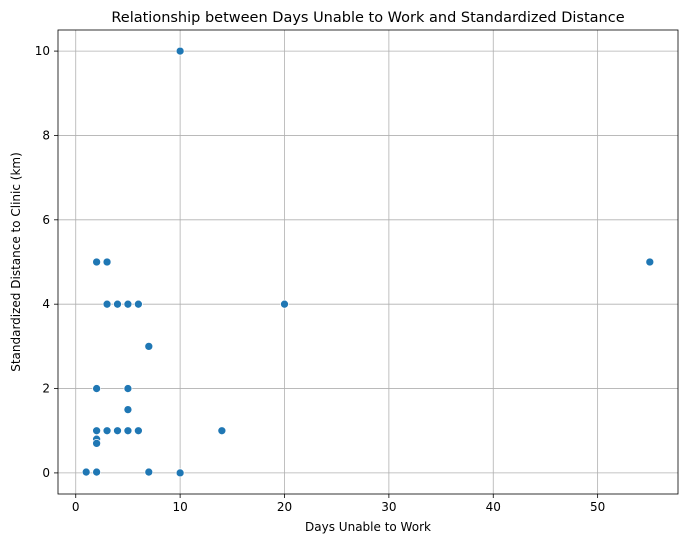  Describe the element at coordinates (338, 504) in the screenshot. I see `x-axis-ticks: 0 10 20 30 40 50` at that location.